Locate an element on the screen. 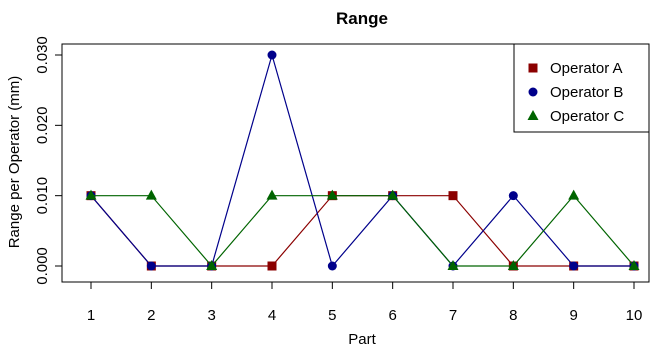 This screenshot has width=651, height=351. x-tick-label: 3 is located at coordinates (211, 315).